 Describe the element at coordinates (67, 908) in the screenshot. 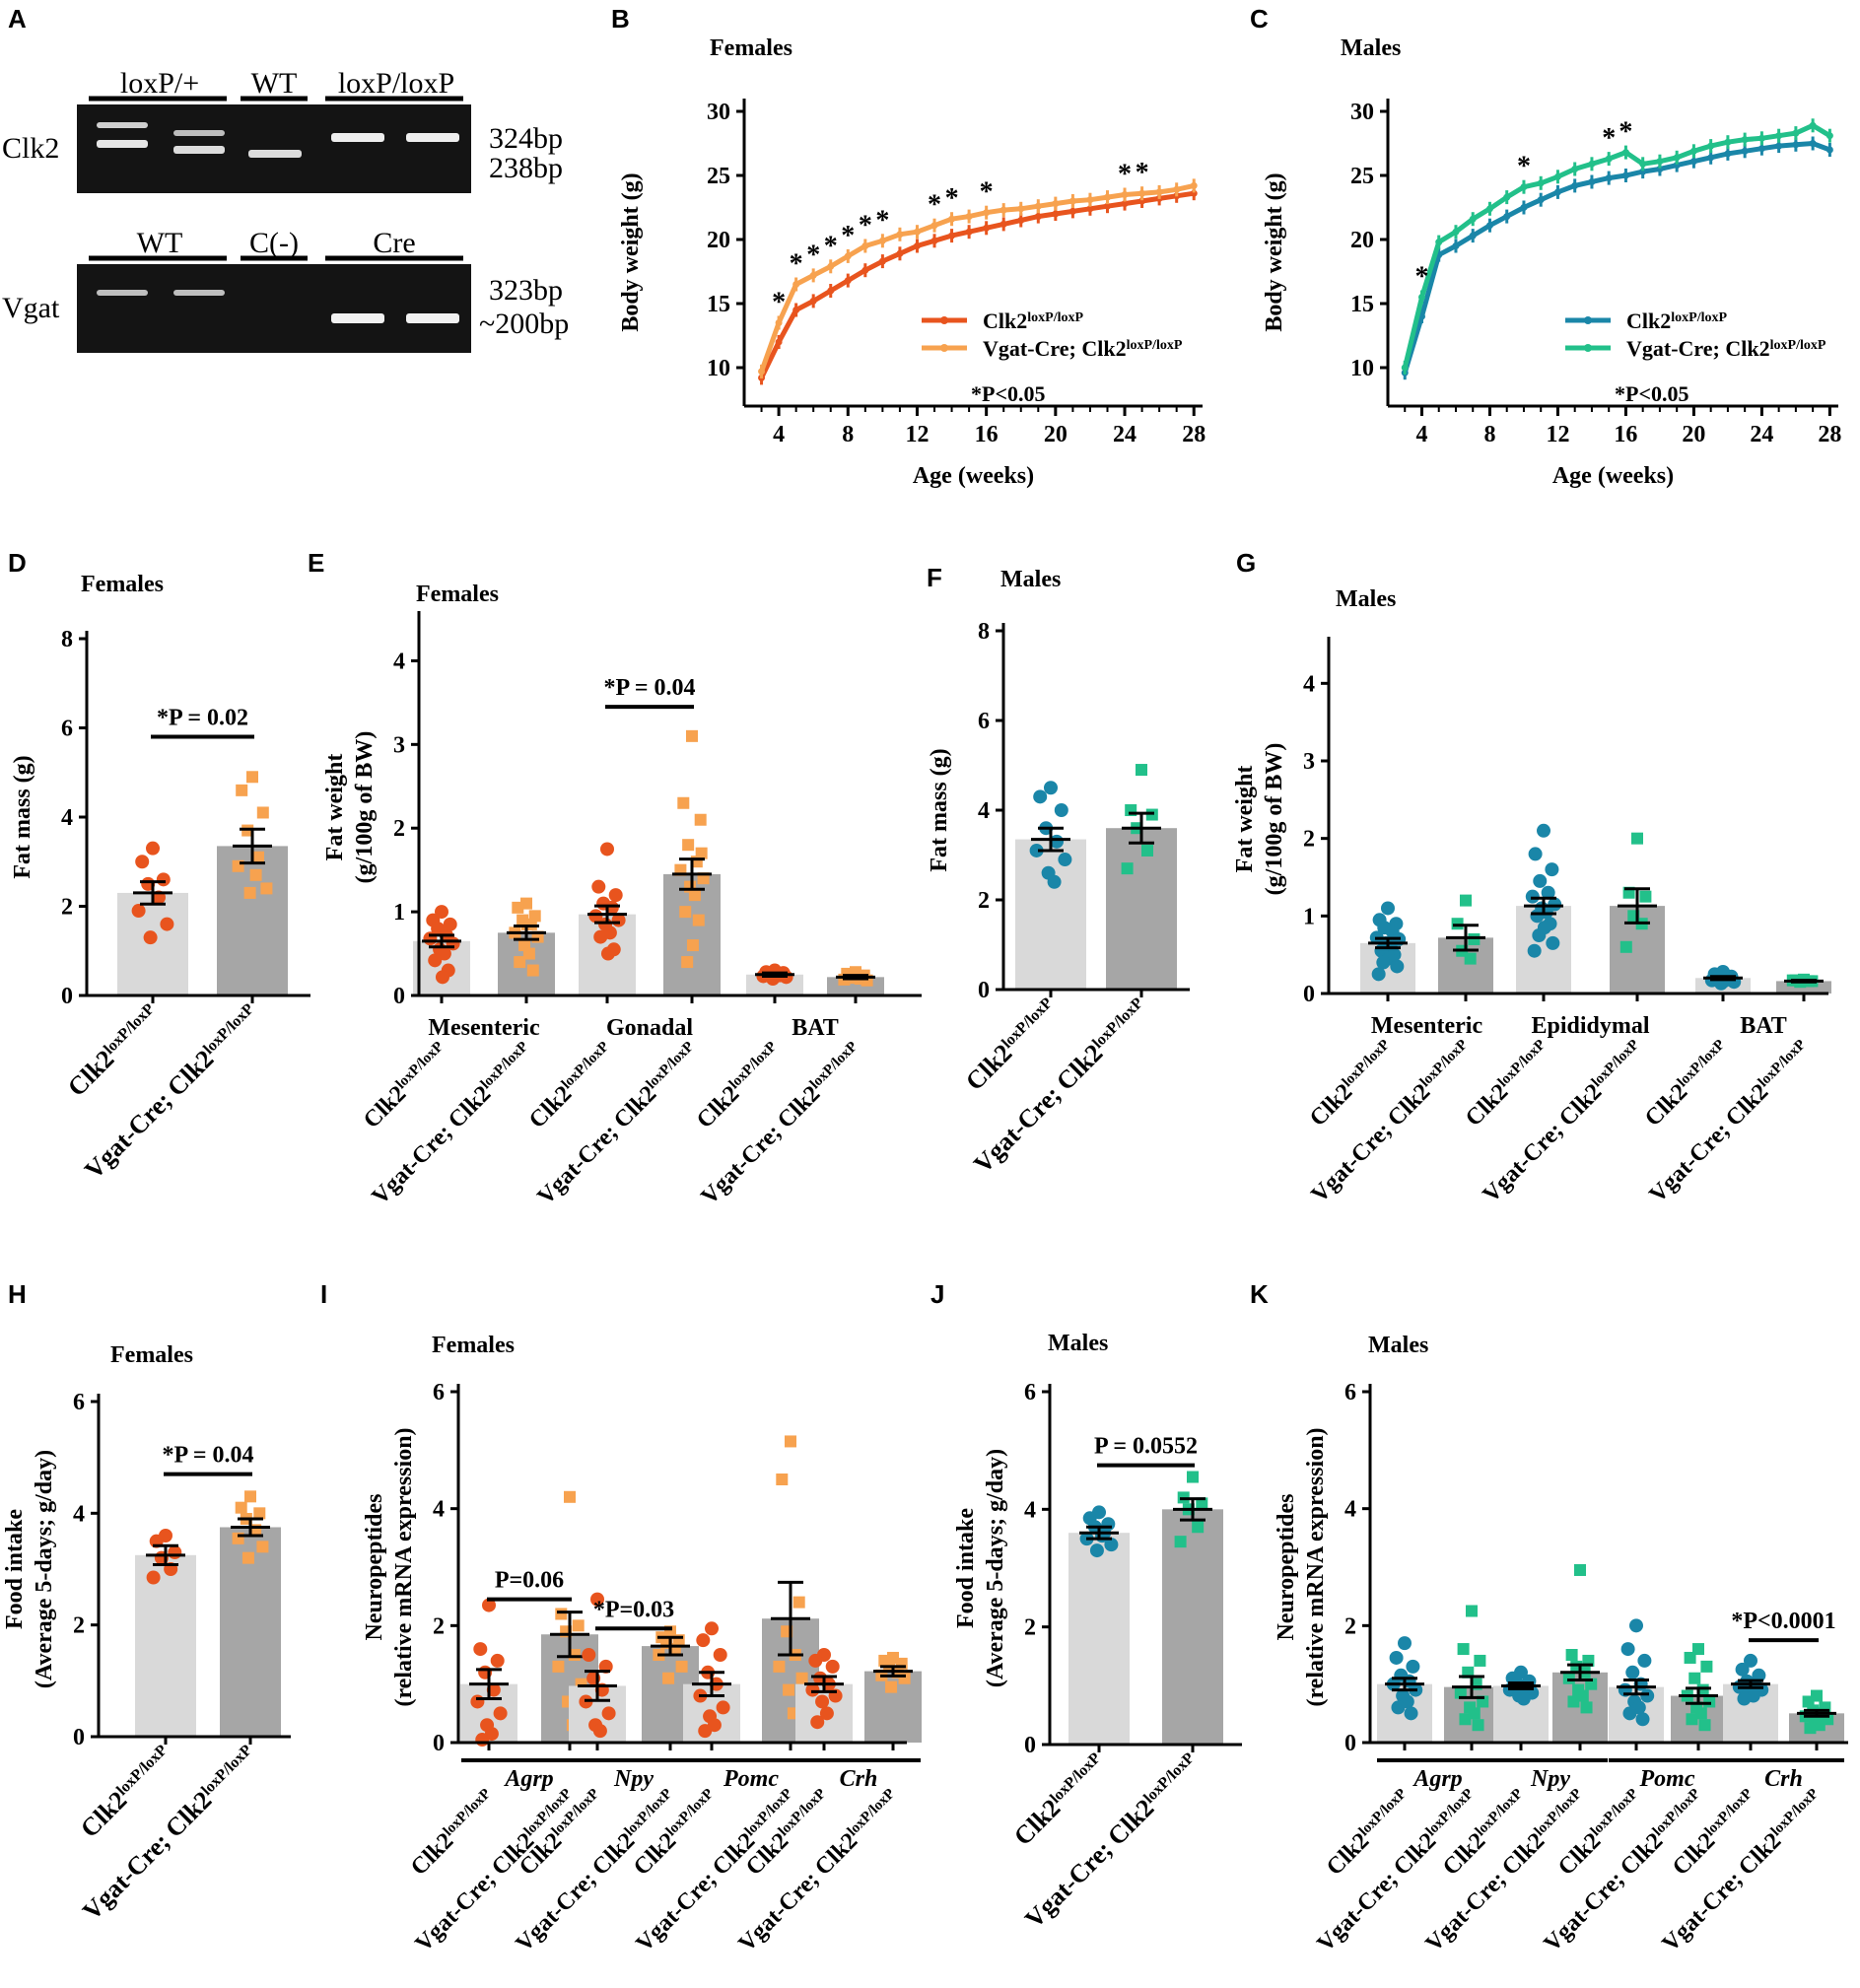

I see `y-tick-label: 2` at that location.